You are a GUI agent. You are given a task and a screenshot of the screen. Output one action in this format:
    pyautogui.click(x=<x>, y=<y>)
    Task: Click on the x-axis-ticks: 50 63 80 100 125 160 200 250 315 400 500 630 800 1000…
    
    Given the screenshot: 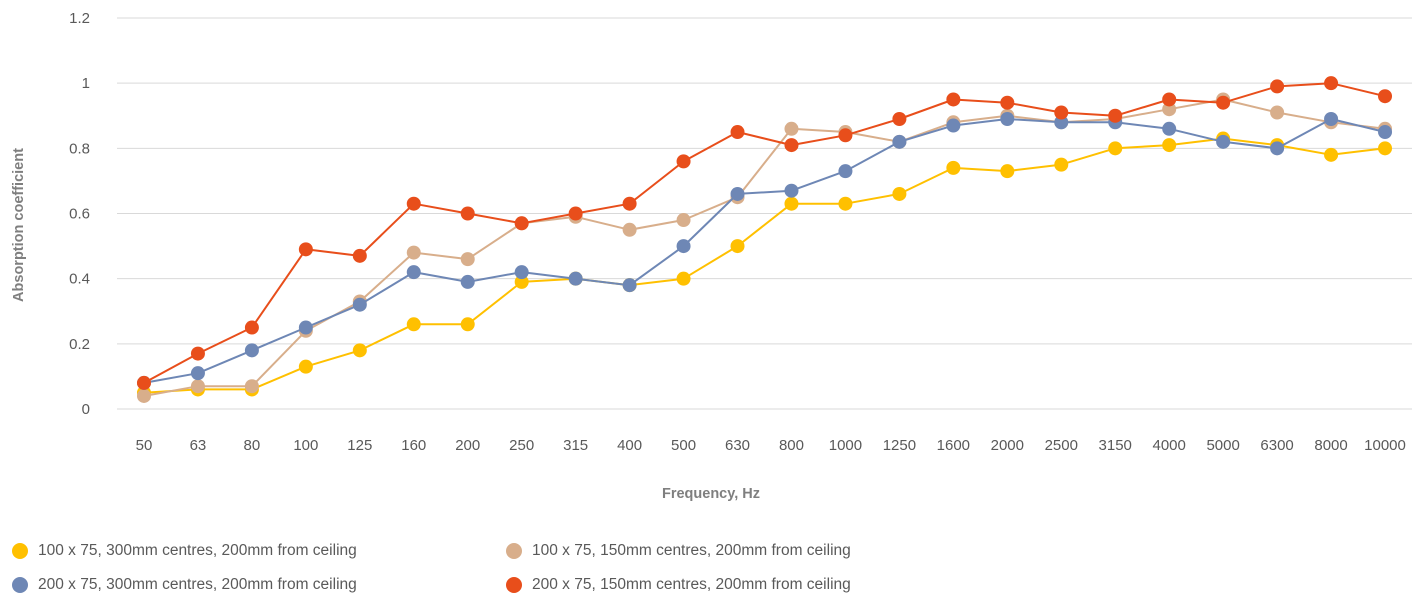 What is the action you would take?
    pyautogui.click(x=771, y=445)
    